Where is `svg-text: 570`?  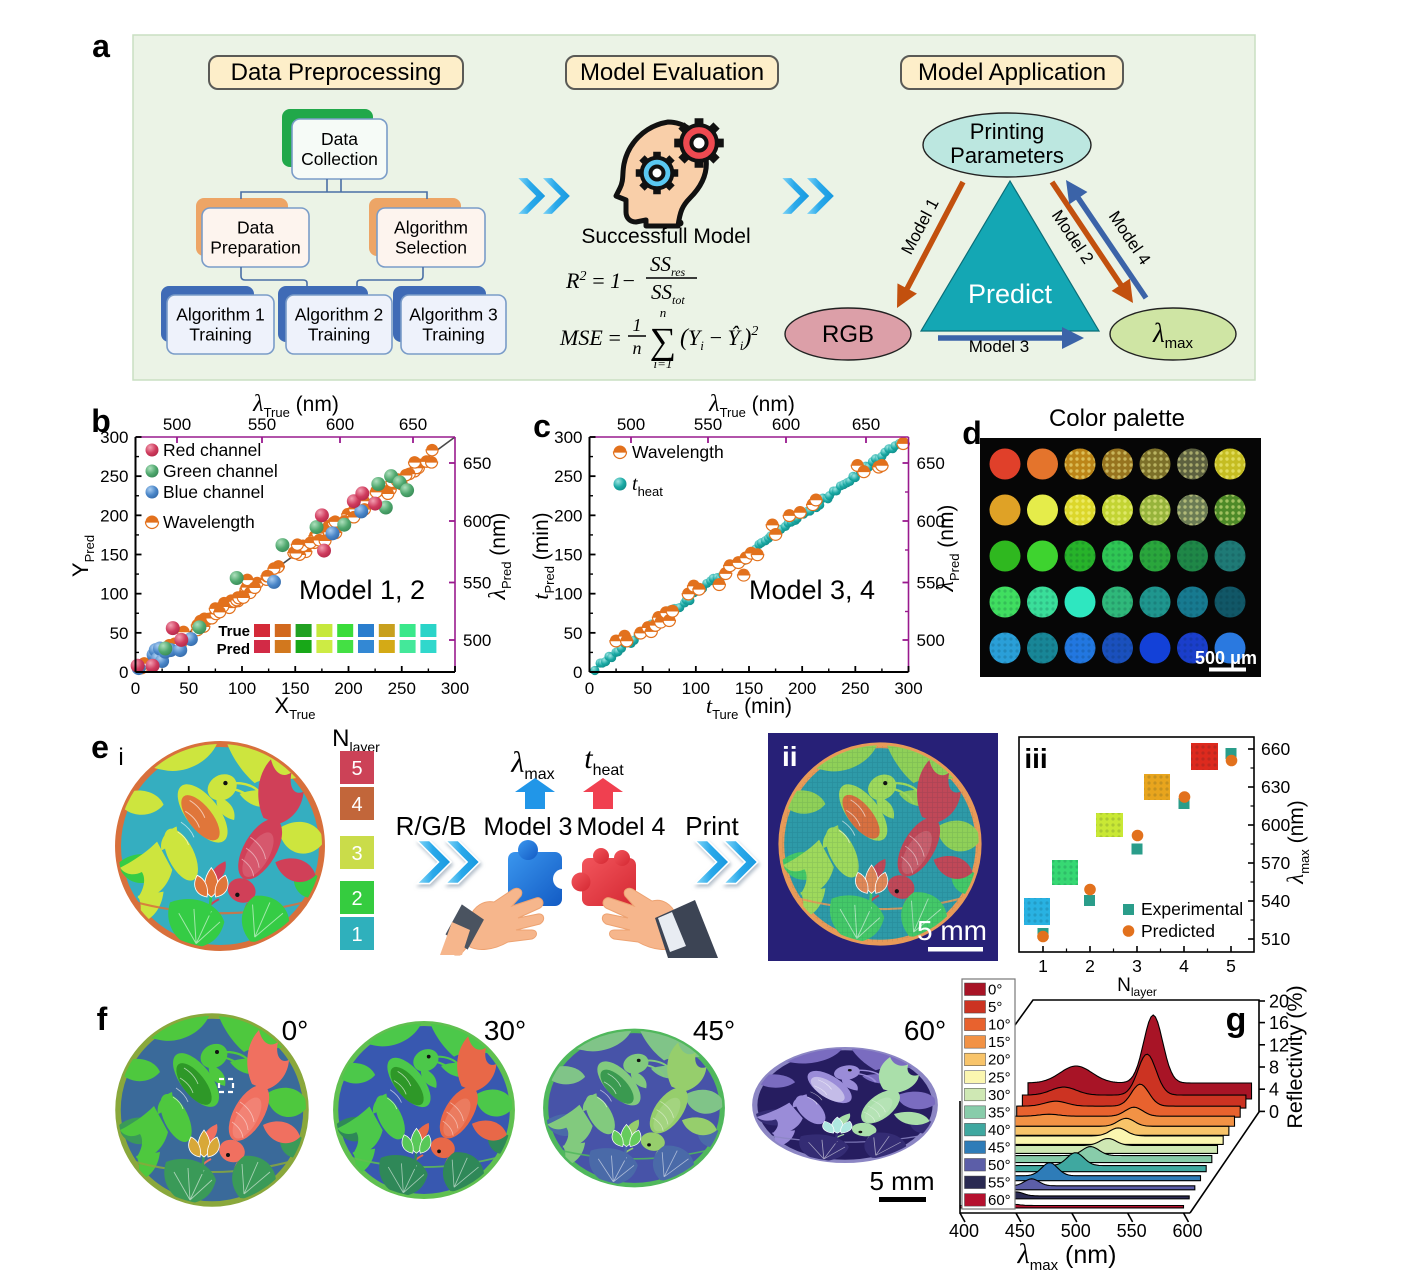
svg-text: 570 is located at coordinates (1275, 863).